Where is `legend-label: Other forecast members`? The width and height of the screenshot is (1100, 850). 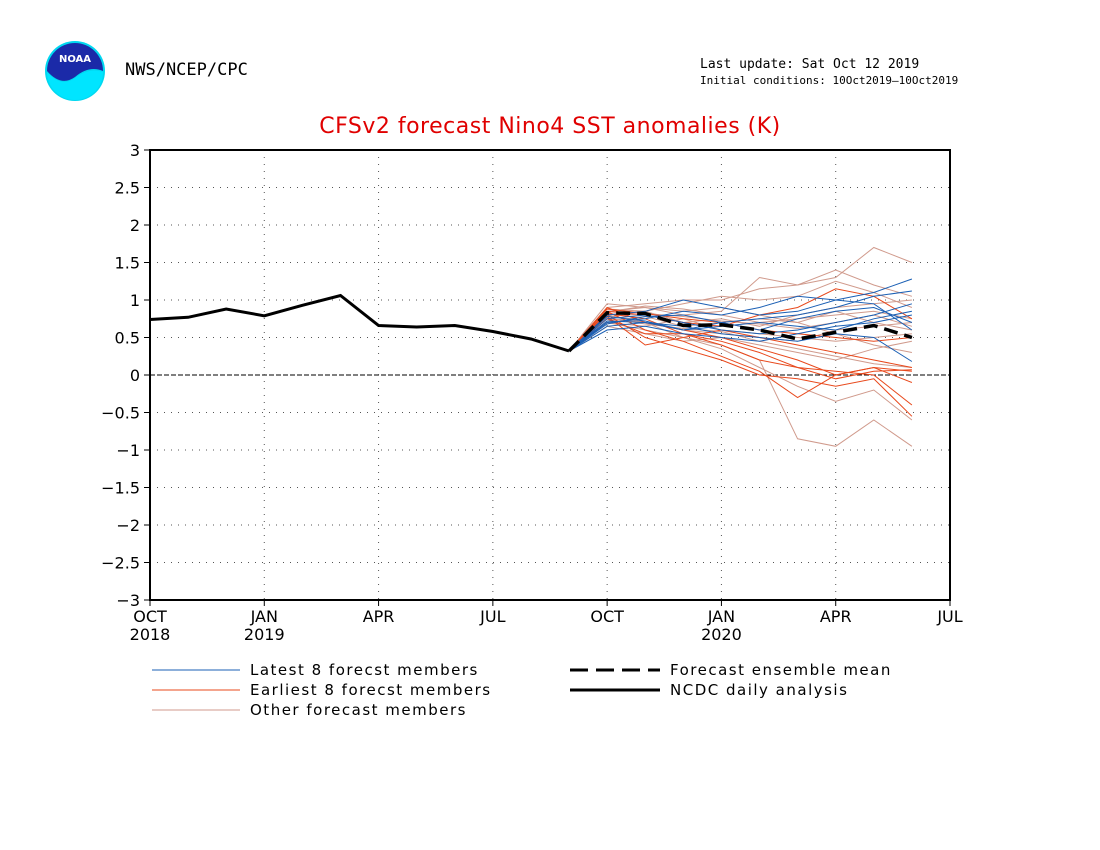
legend-label: Other forecast members is located at coordinates (358, 710).